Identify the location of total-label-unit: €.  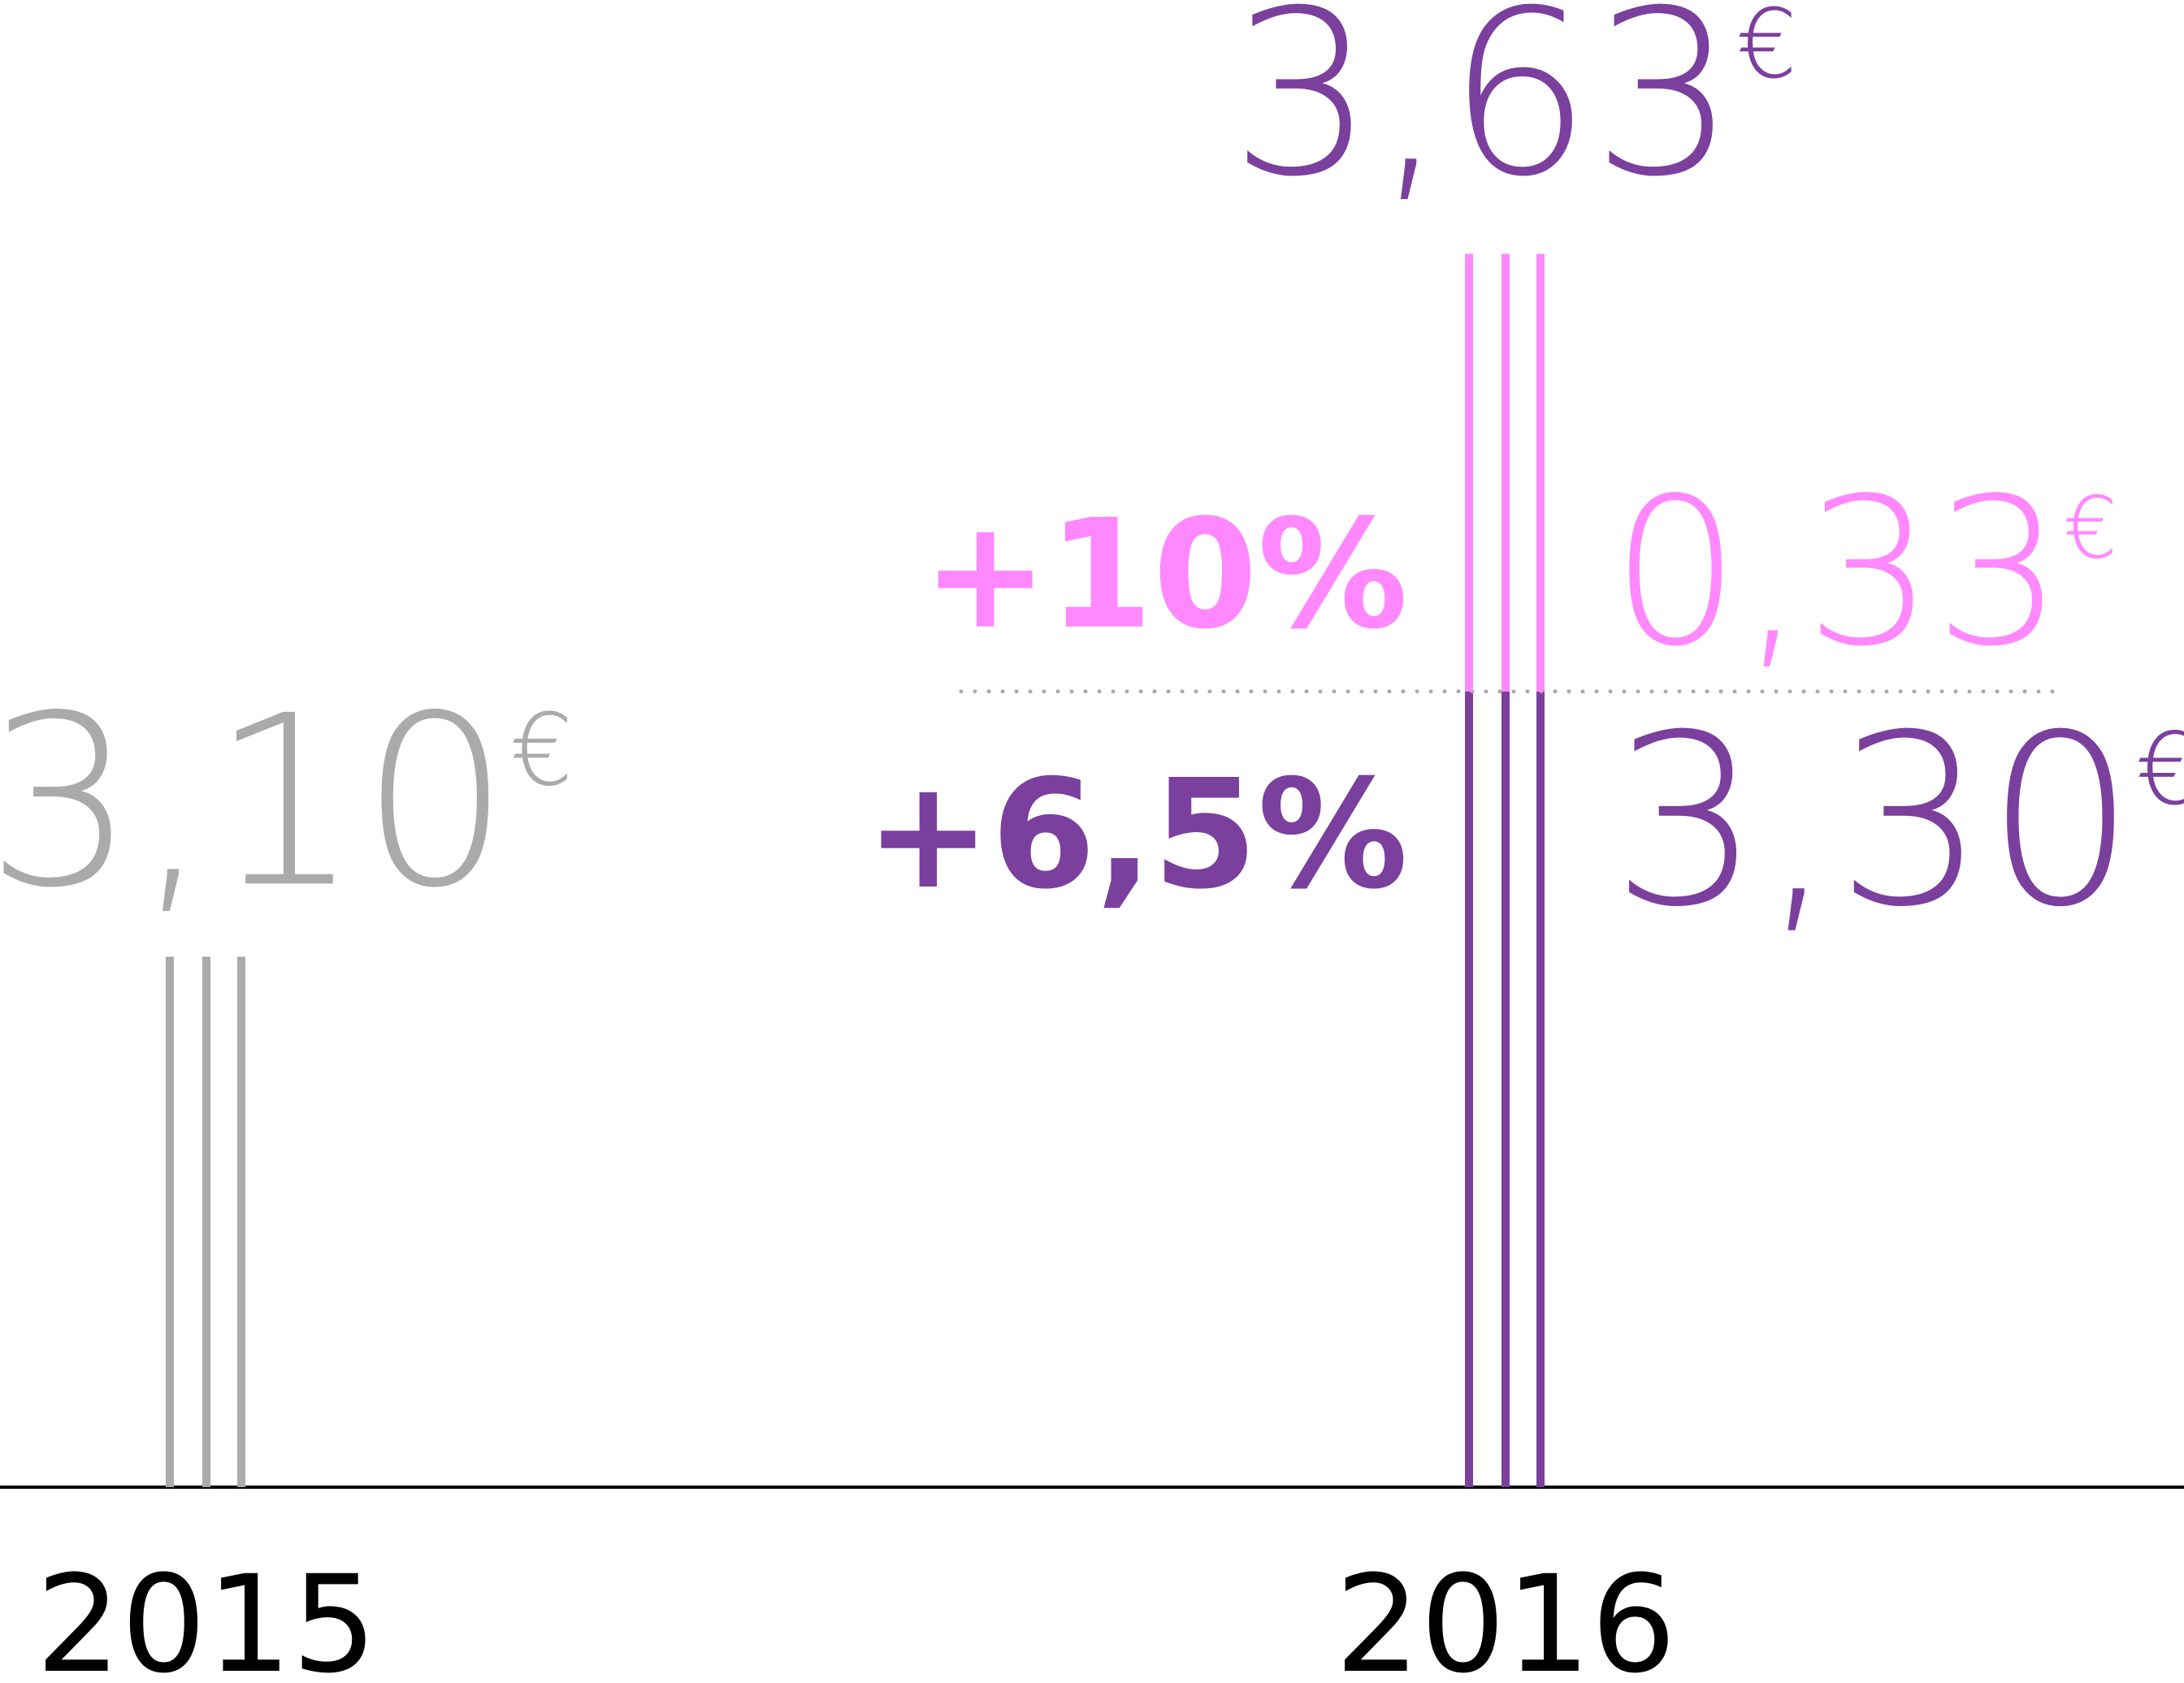
(1766, 50).